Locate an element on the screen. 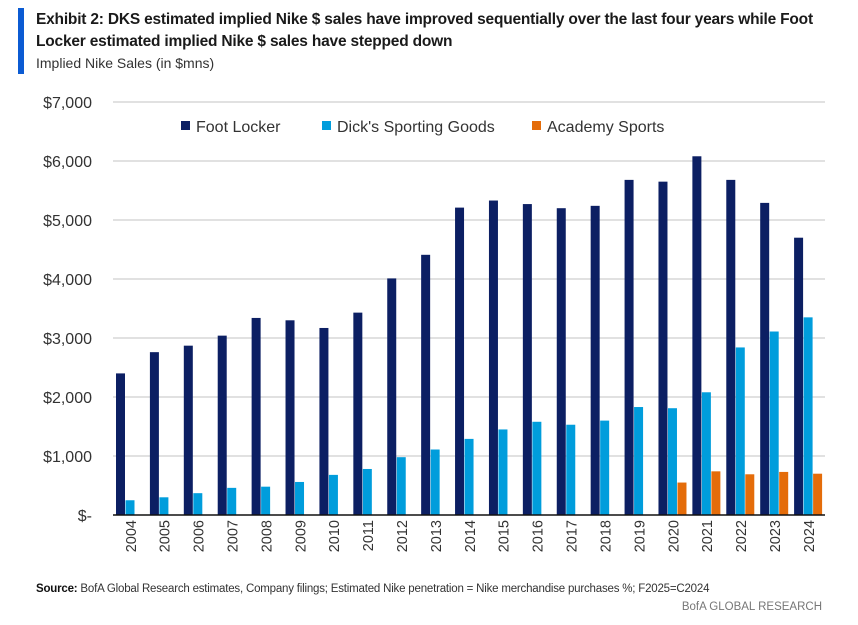  bar-foot-locker-2014 is located at coordinates (460, 361).